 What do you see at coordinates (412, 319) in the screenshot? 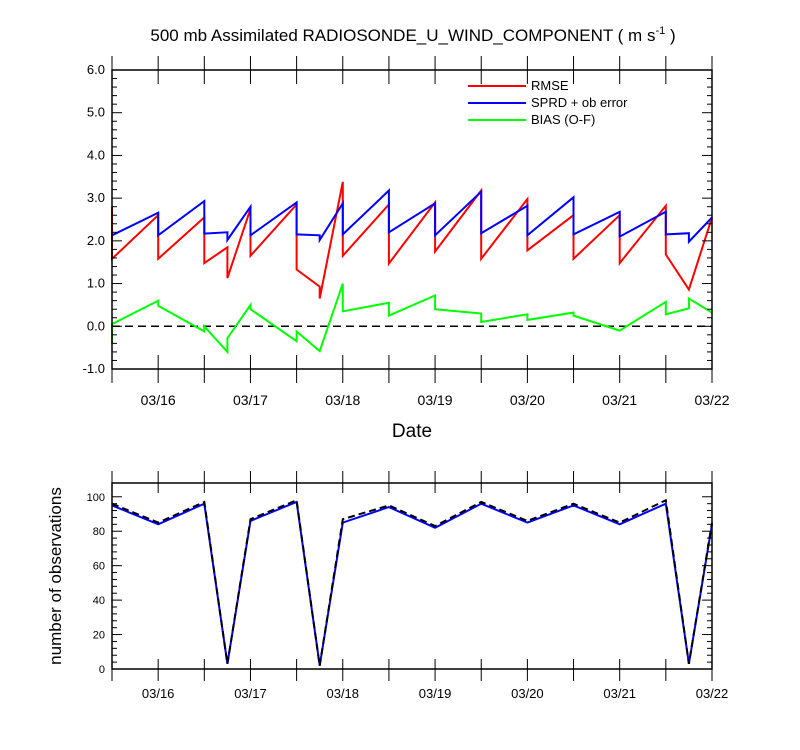
I see `series-line-bias-o-f` at bounding box center [412, 319].